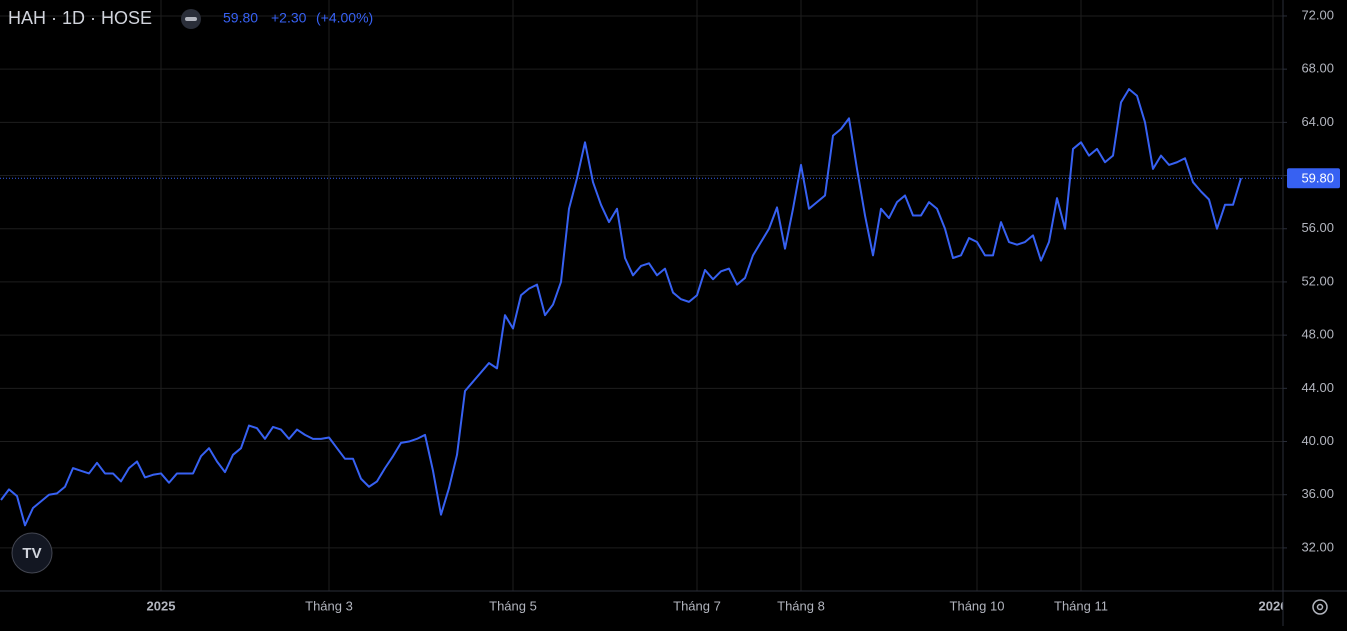  I want to click on settings-center, so click(1320, 607).